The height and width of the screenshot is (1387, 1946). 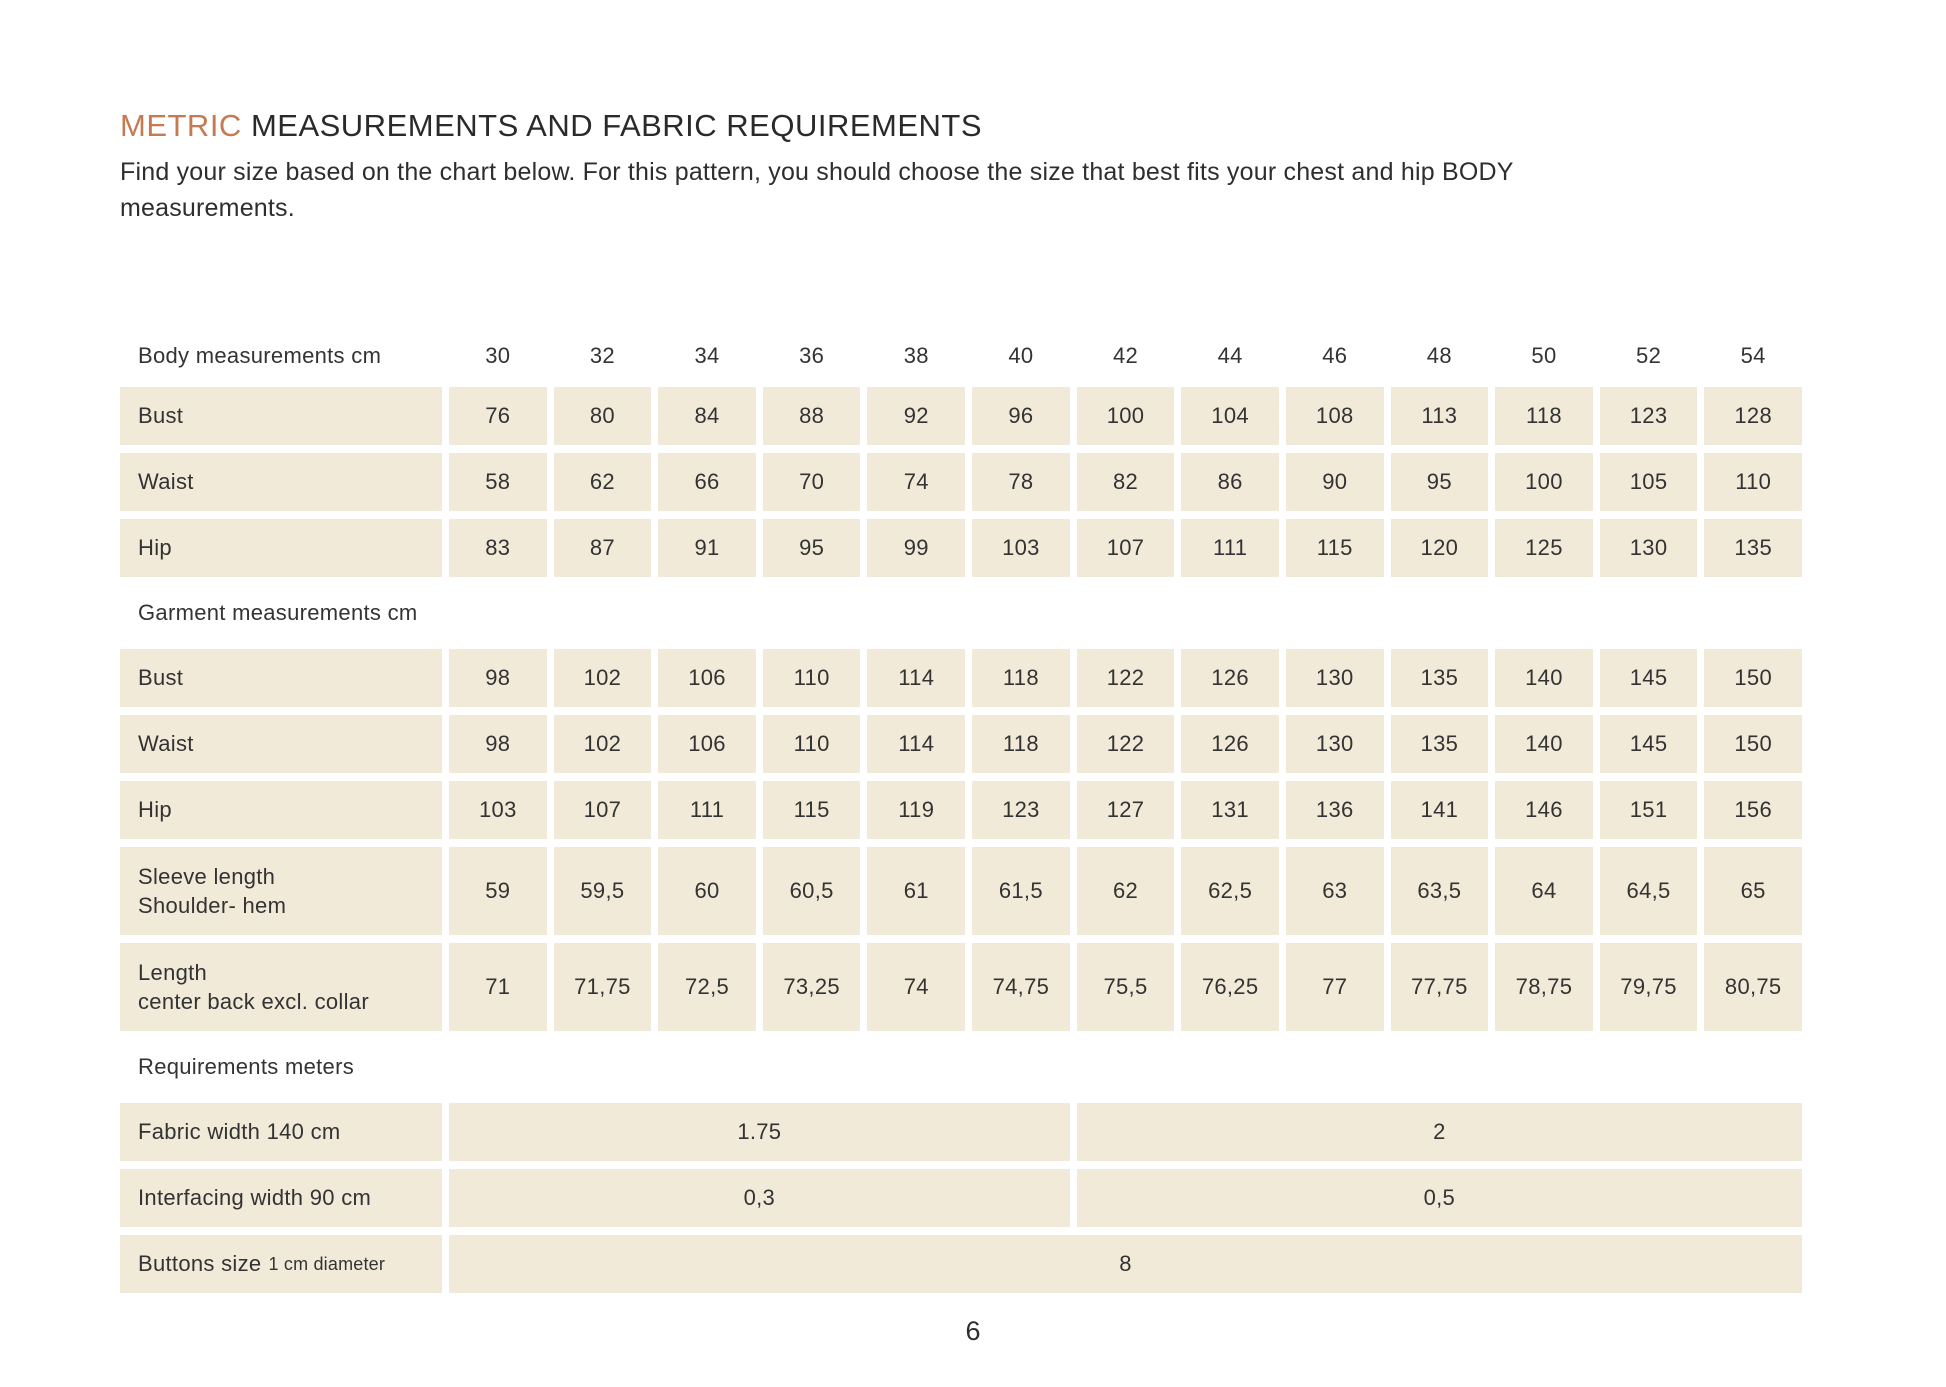 What do you see at coordinates (1439, 1132) in the screenshot?
I see `fabric-width-large-sizes-cell: 2` at bounding box center [1439, 1132].